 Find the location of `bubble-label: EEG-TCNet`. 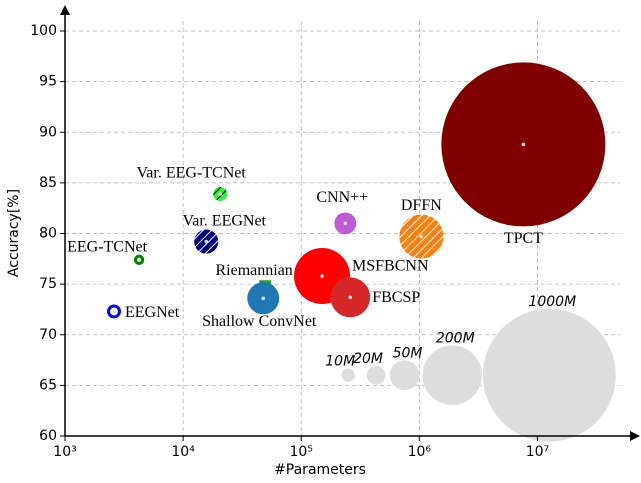

bubble-label: EEG-TCNet is located at coordinates (107, 246).